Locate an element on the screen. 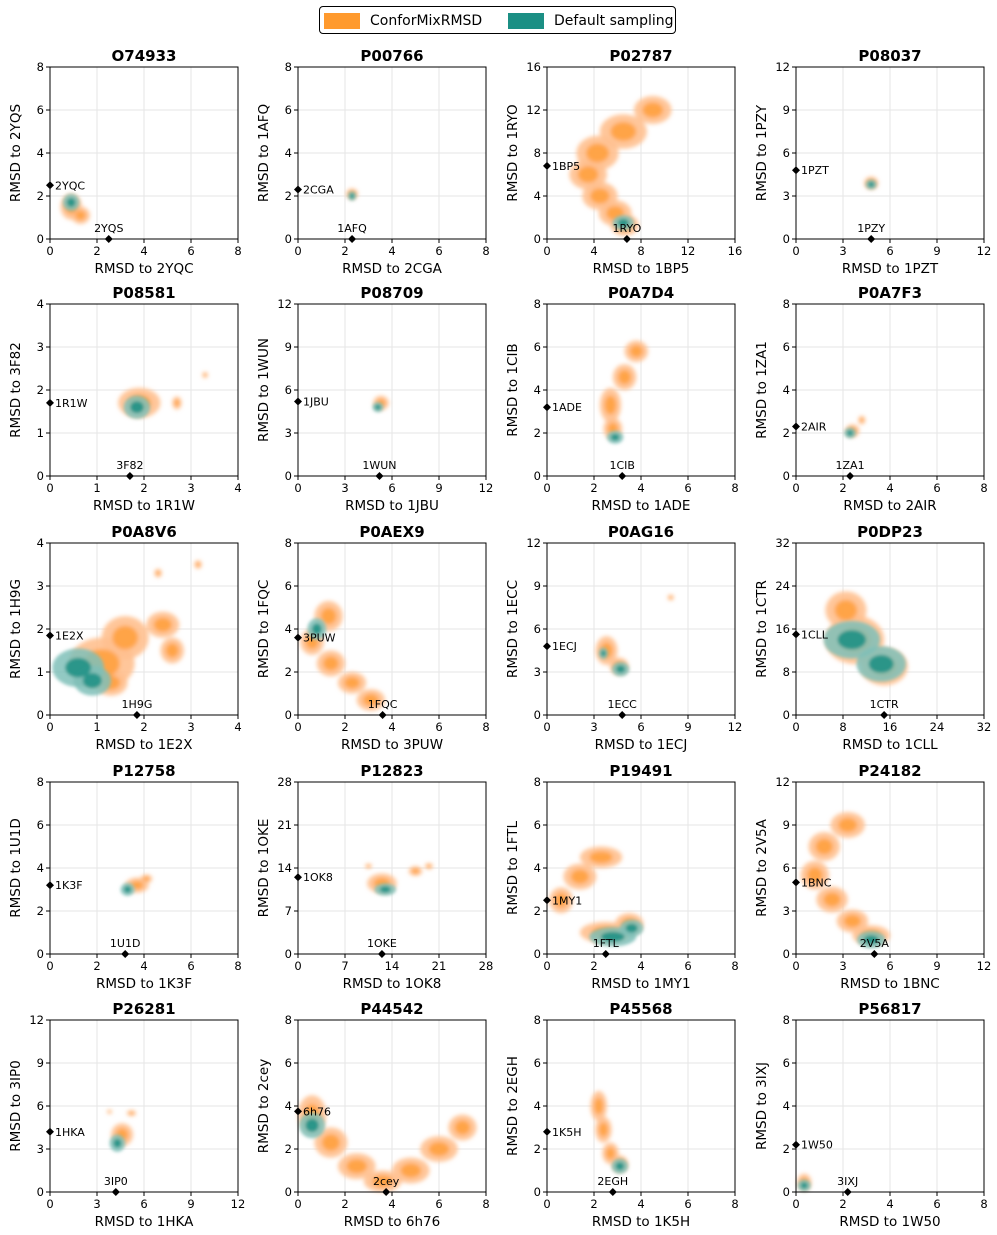 This screenshot has width=997, height=1235. y-axis-label: RMSD to 2V5A is located at coordinates (762, 867).